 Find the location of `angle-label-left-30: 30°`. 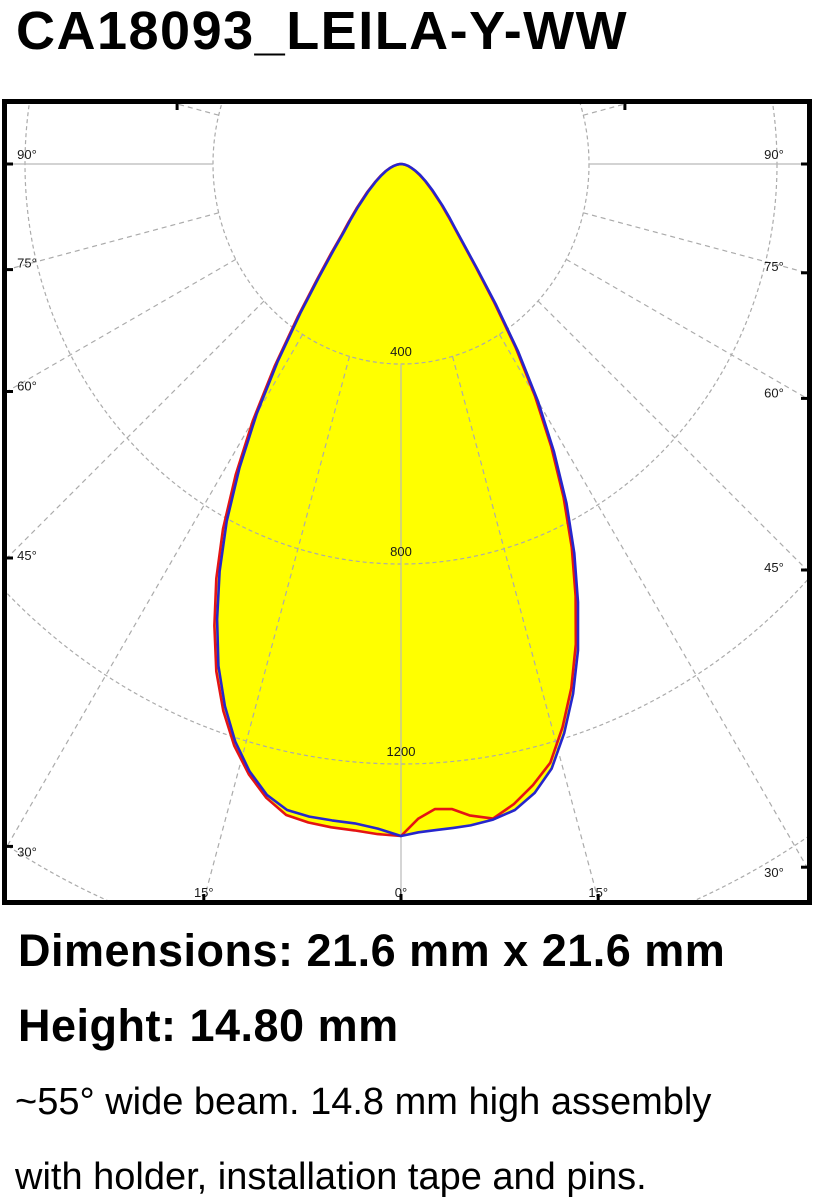

angle-label-left-30: 30° is located at coordinates (27, 851).